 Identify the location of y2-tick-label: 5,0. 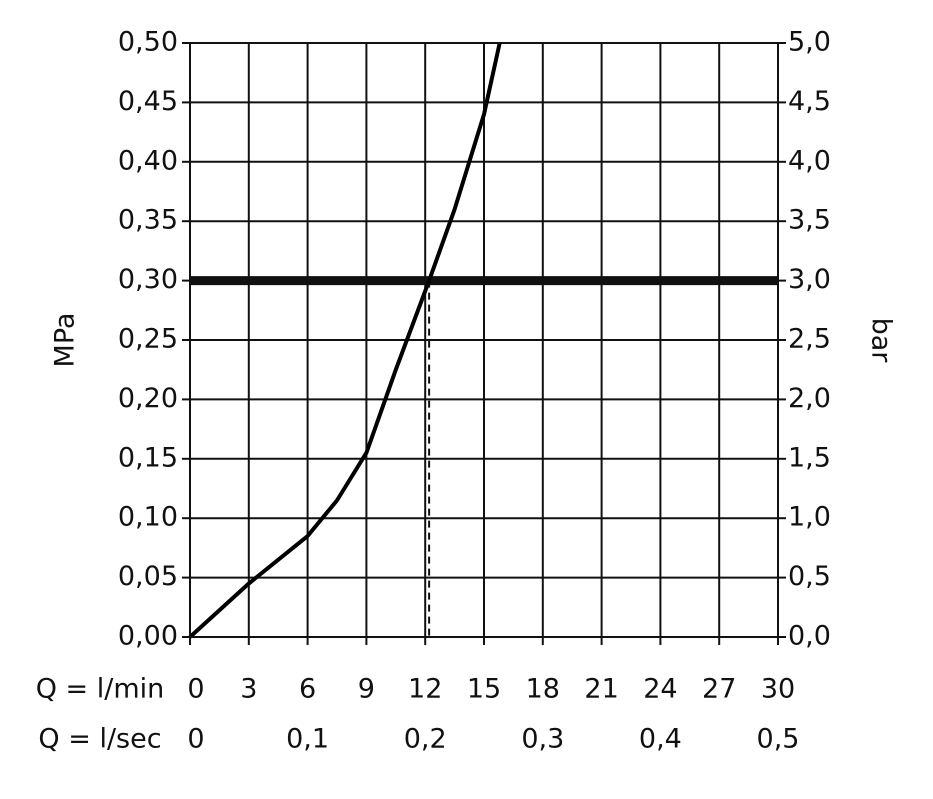
(809, 42).